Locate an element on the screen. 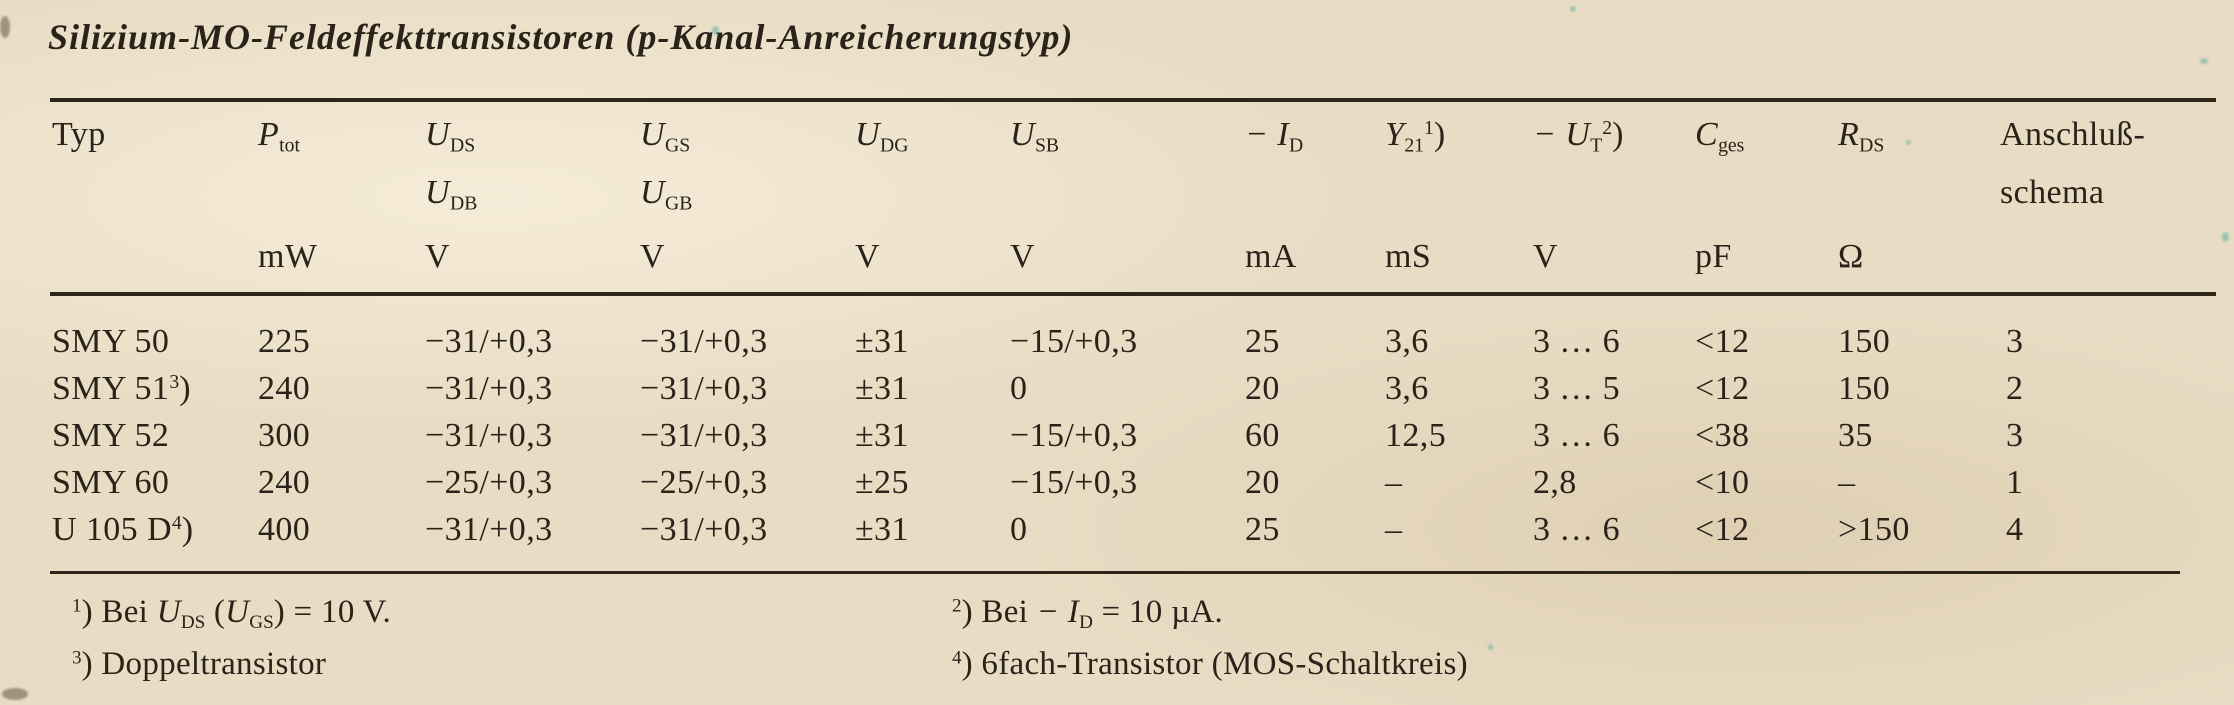 The width and height of the screenshot is (2234, 705). type-name: SMY 51 is located at coordinates (111, 388).